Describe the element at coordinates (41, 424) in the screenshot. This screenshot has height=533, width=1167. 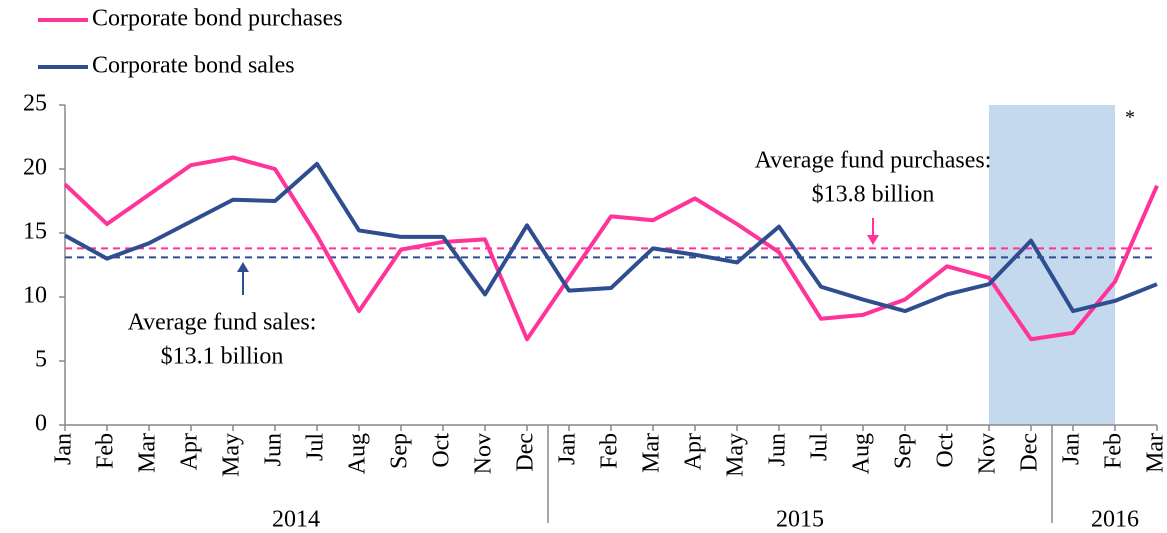
I see `y-tick-label: 0` at that location.